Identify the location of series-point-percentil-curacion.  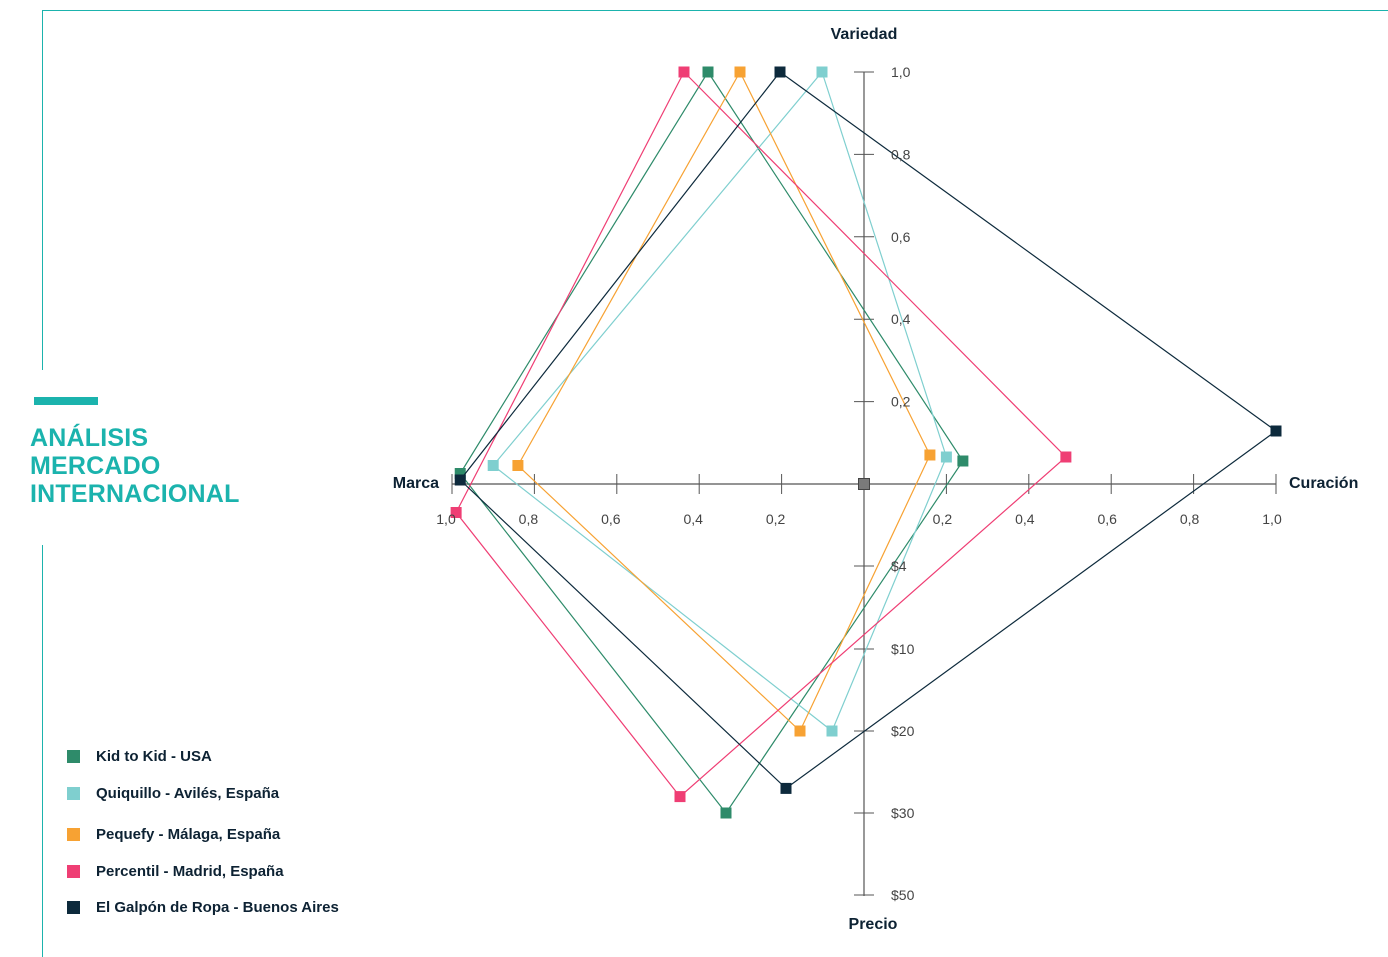
(1066, 457).